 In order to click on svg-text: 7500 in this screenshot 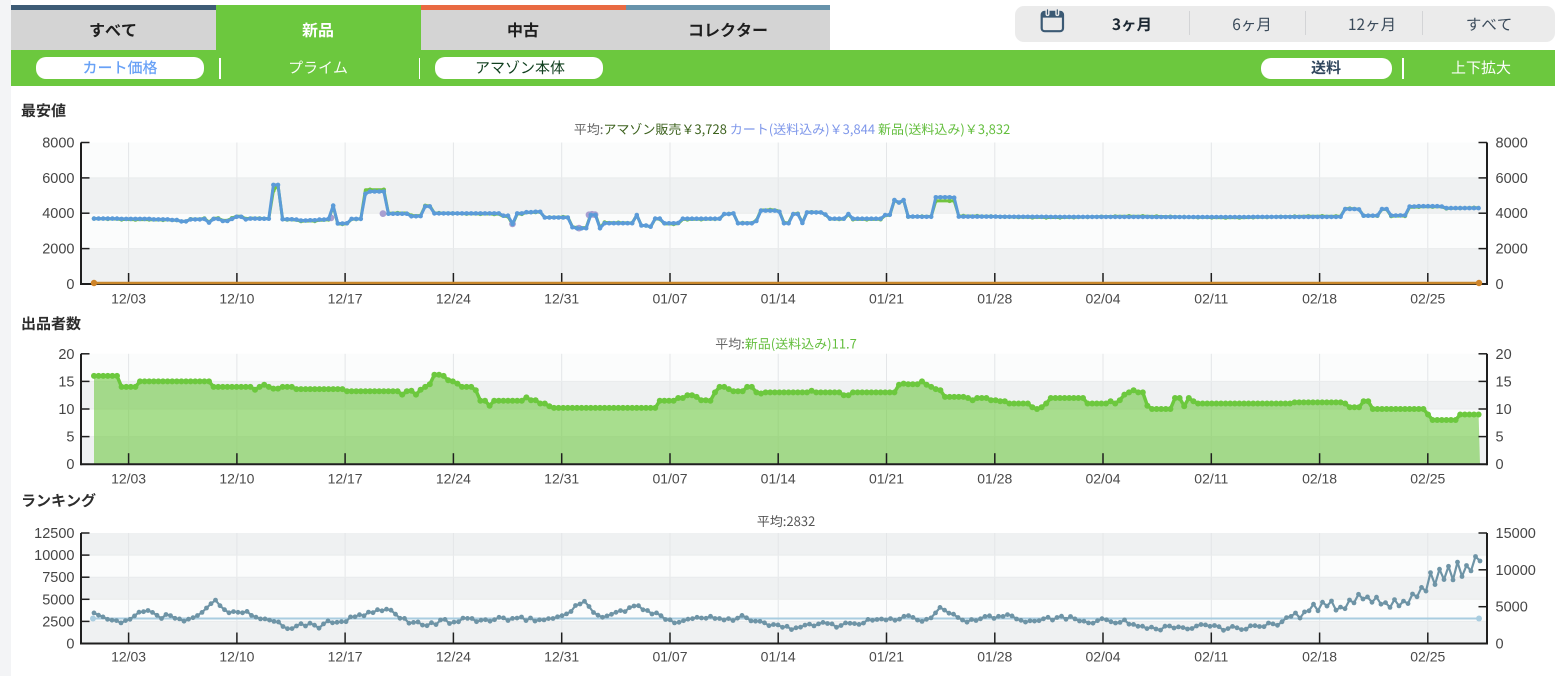, I will do `click(58, 578)`.